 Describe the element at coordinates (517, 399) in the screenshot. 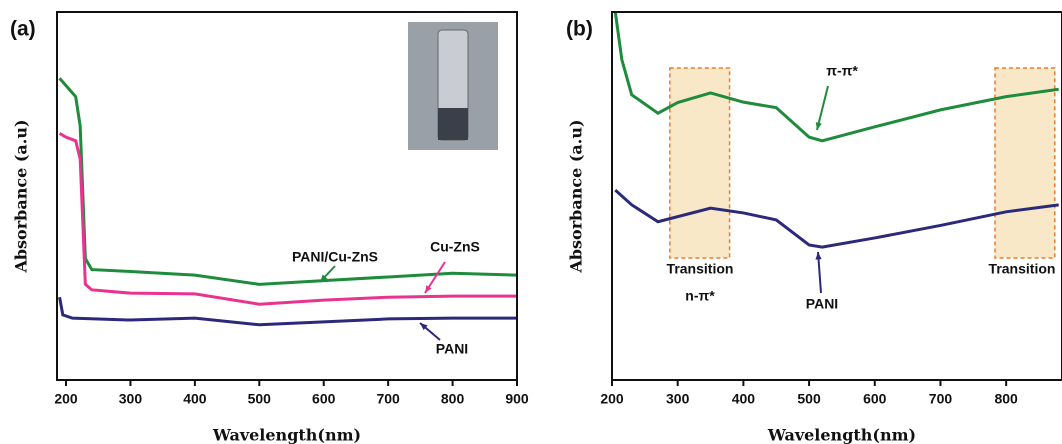

I see `x-tick-label: 900` at that location.